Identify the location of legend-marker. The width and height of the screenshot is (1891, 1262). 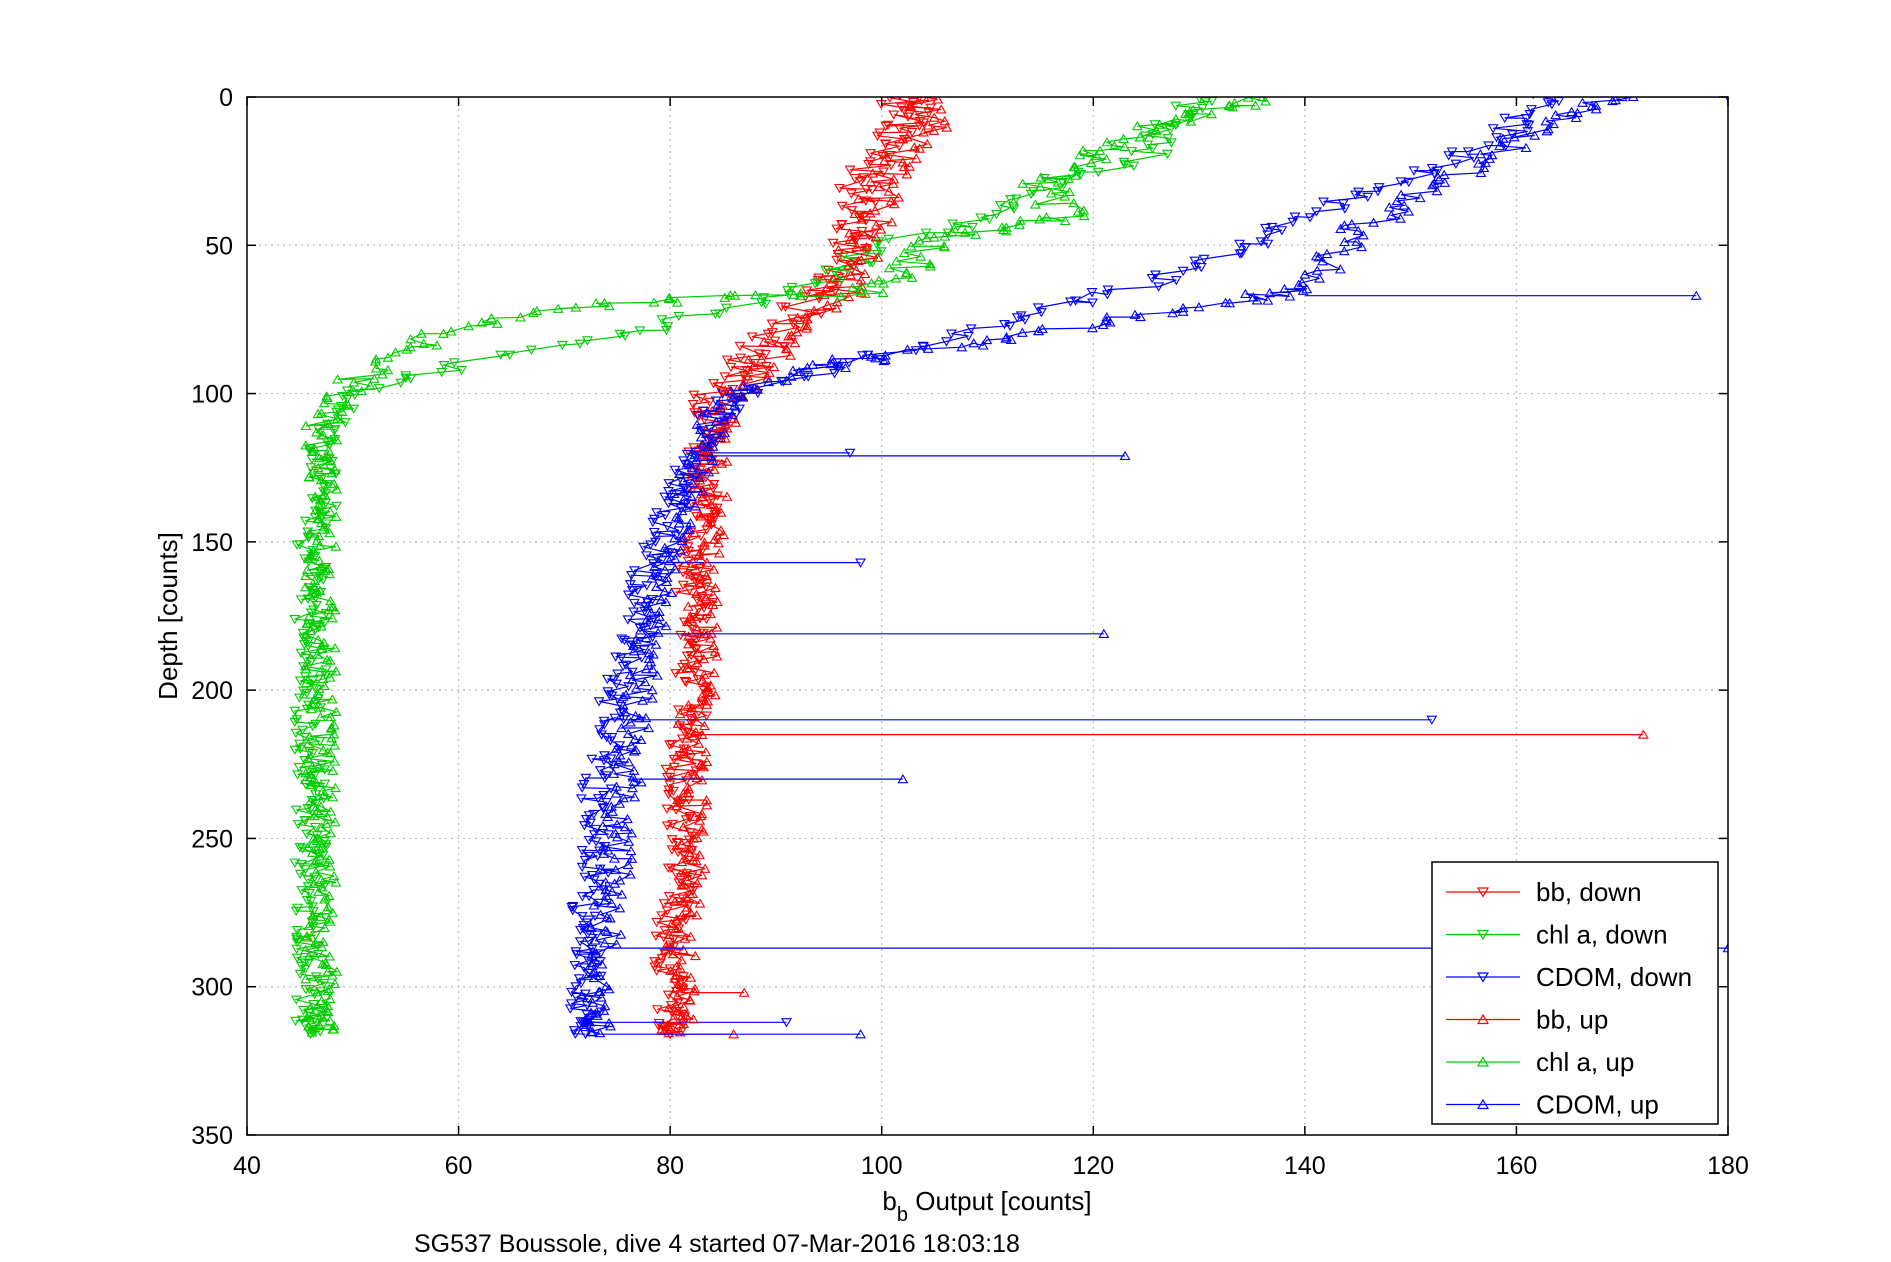
(1483, 977).